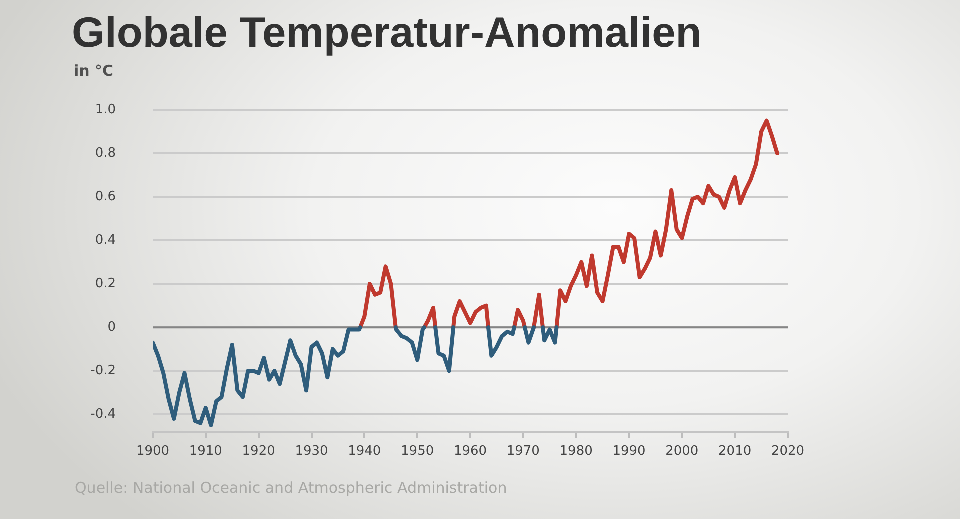  Describe the element at coordinates (94, 71) in the screenshot. I see `y-axis-title: in °C` at that location.